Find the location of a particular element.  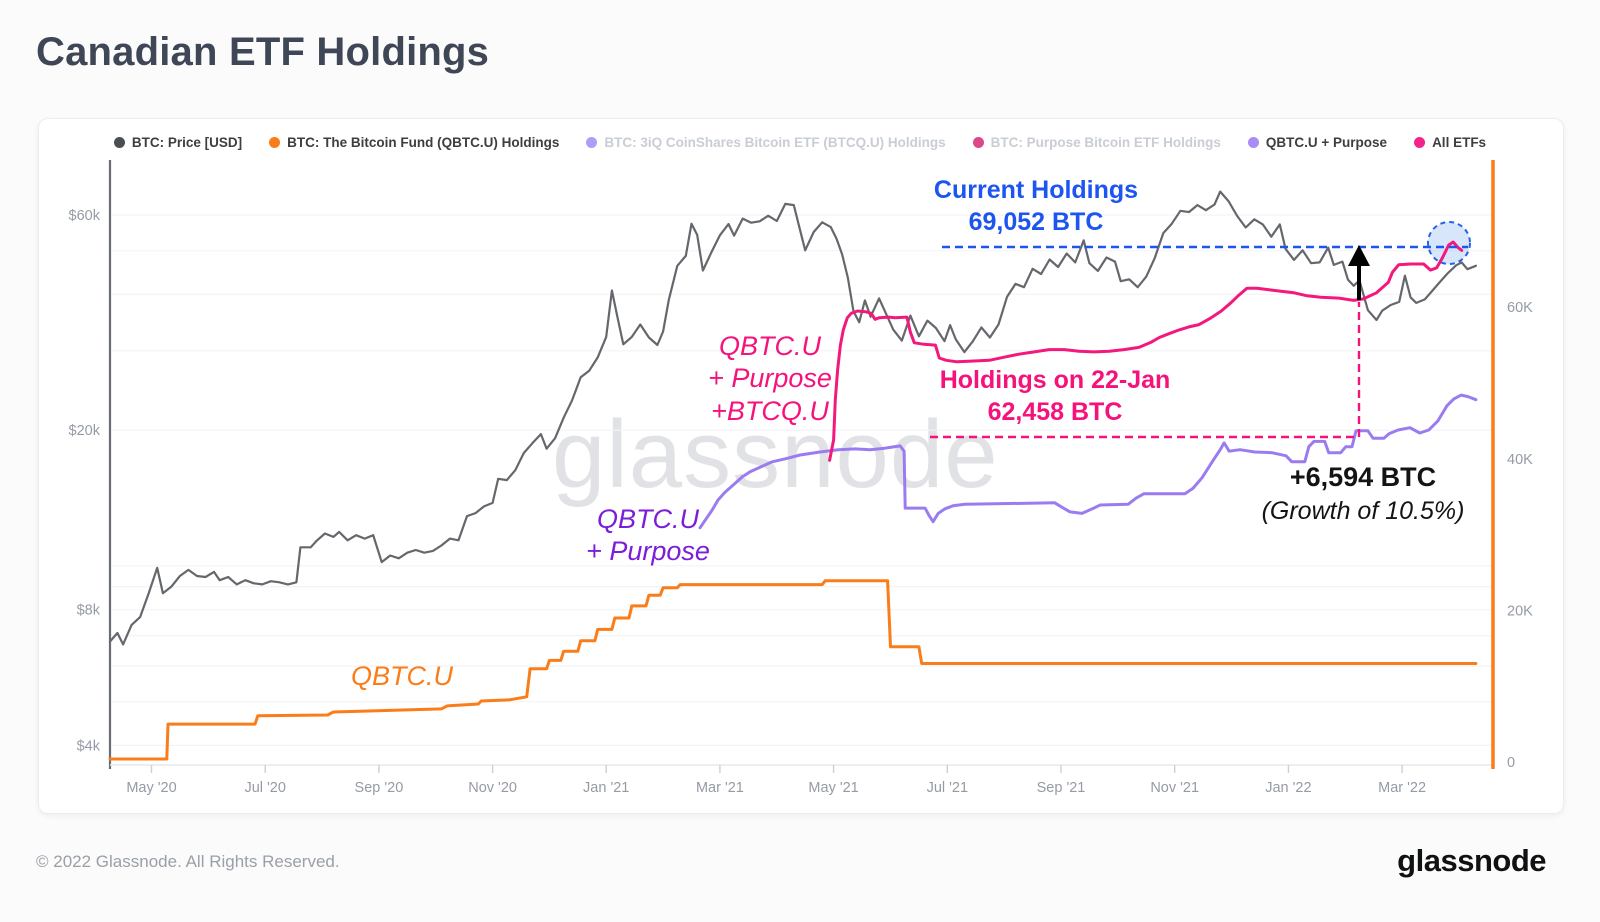

page-title: Canadian ETF Holdings is located at coordinates (263, 52).